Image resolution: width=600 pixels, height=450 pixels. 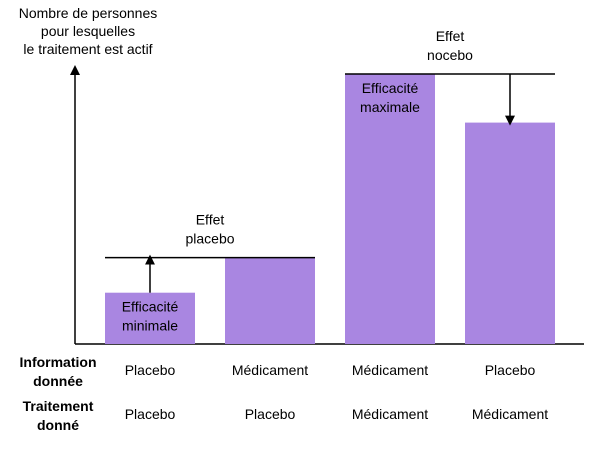 I want to click on row-2-cell-1: Placebo, so click(x=150, y=414).